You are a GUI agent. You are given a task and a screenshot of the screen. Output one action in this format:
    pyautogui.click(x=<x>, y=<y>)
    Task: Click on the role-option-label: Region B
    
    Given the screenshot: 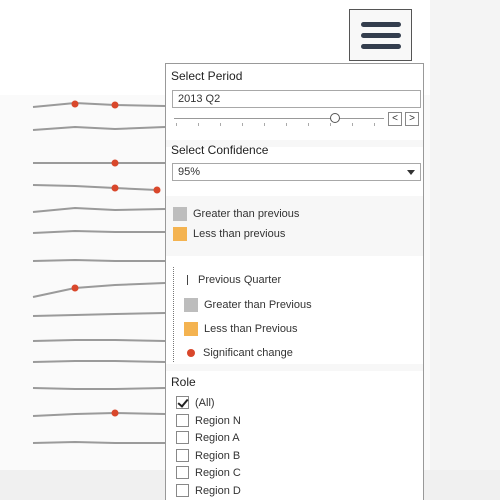 What is the action you would take?
    pyautogui.click(x=218, y=455)
    